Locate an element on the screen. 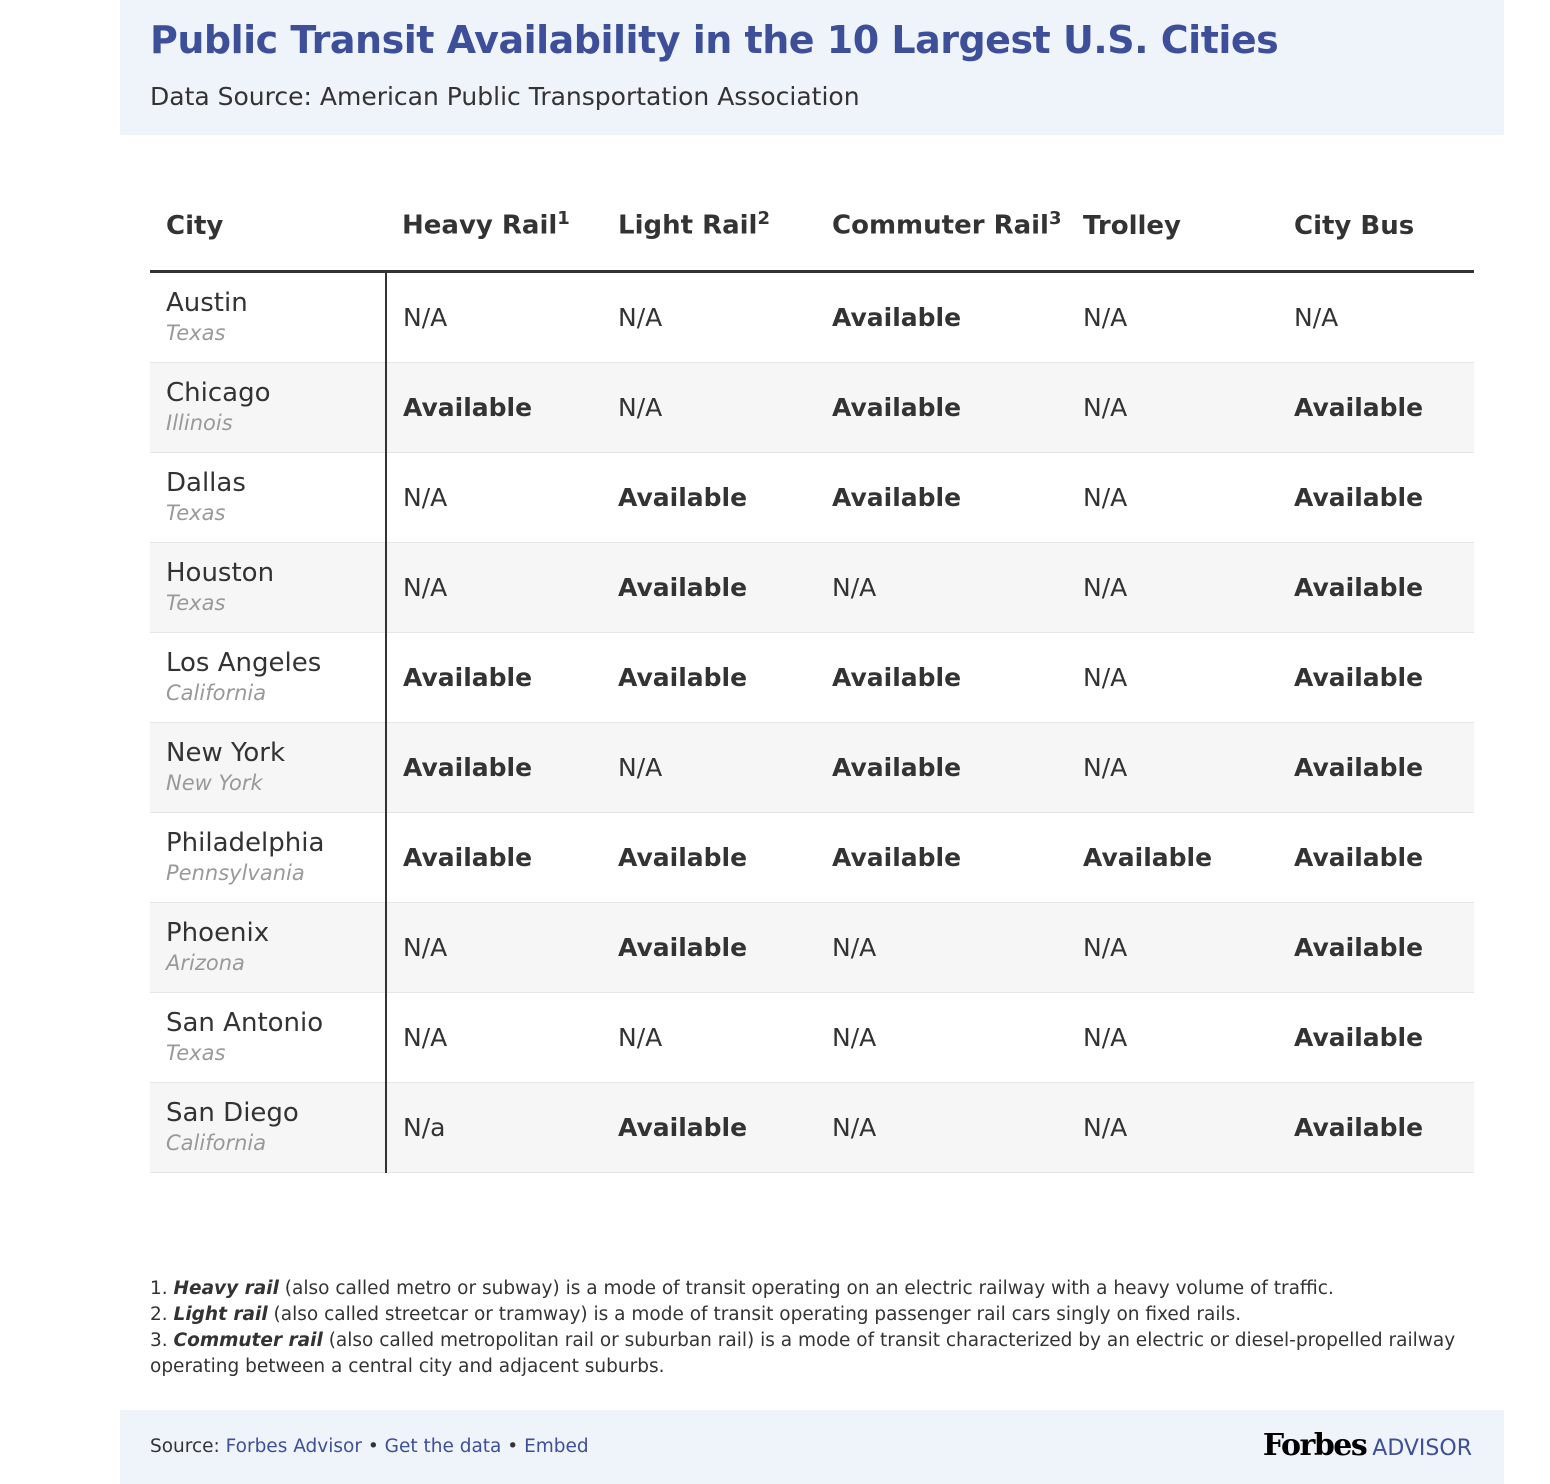 The image size is (1550, 1484). city-cell: Phoenix Arizona is located at coordinates (268, 947).